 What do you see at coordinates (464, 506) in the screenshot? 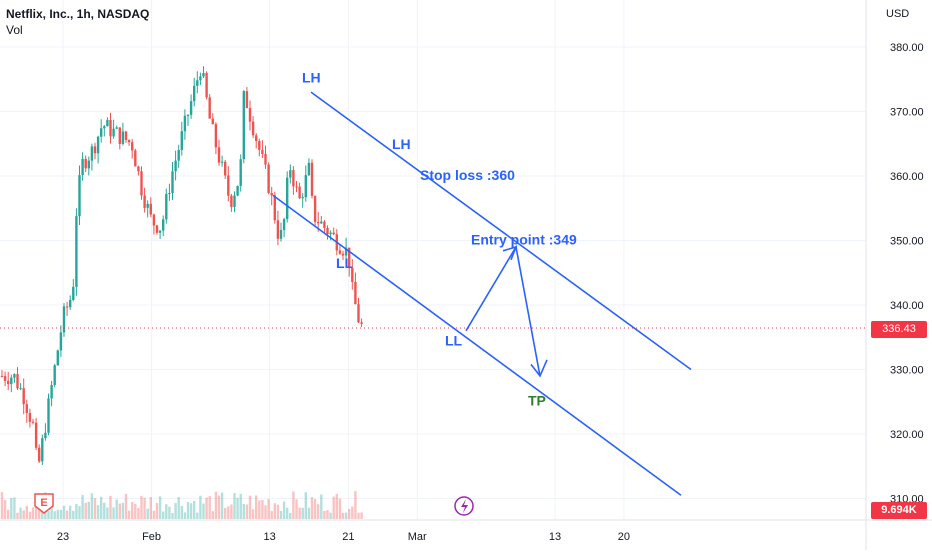
I see `lightning-icon` at bounding box center [464, 506].